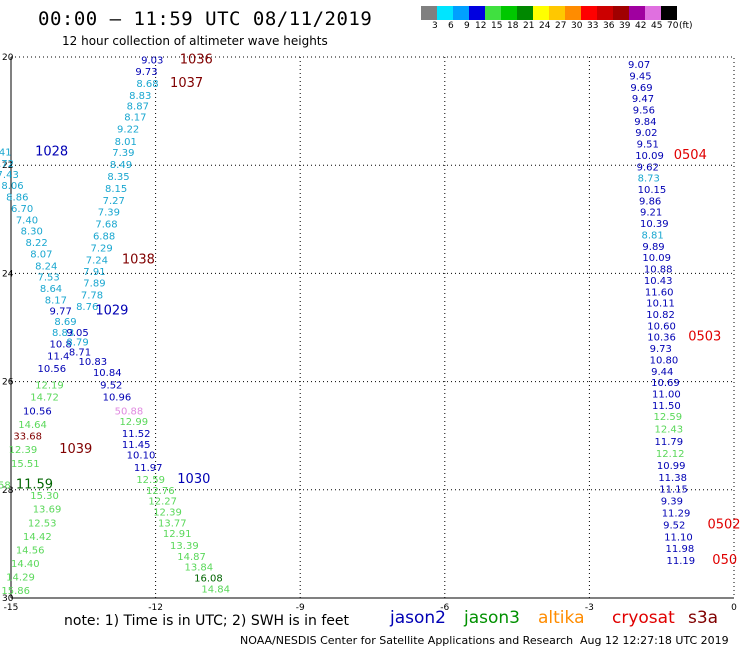 The height and width of the screenshot is (650, 740). I want to click on wave-height-value: 10.69, so click(665, 383).